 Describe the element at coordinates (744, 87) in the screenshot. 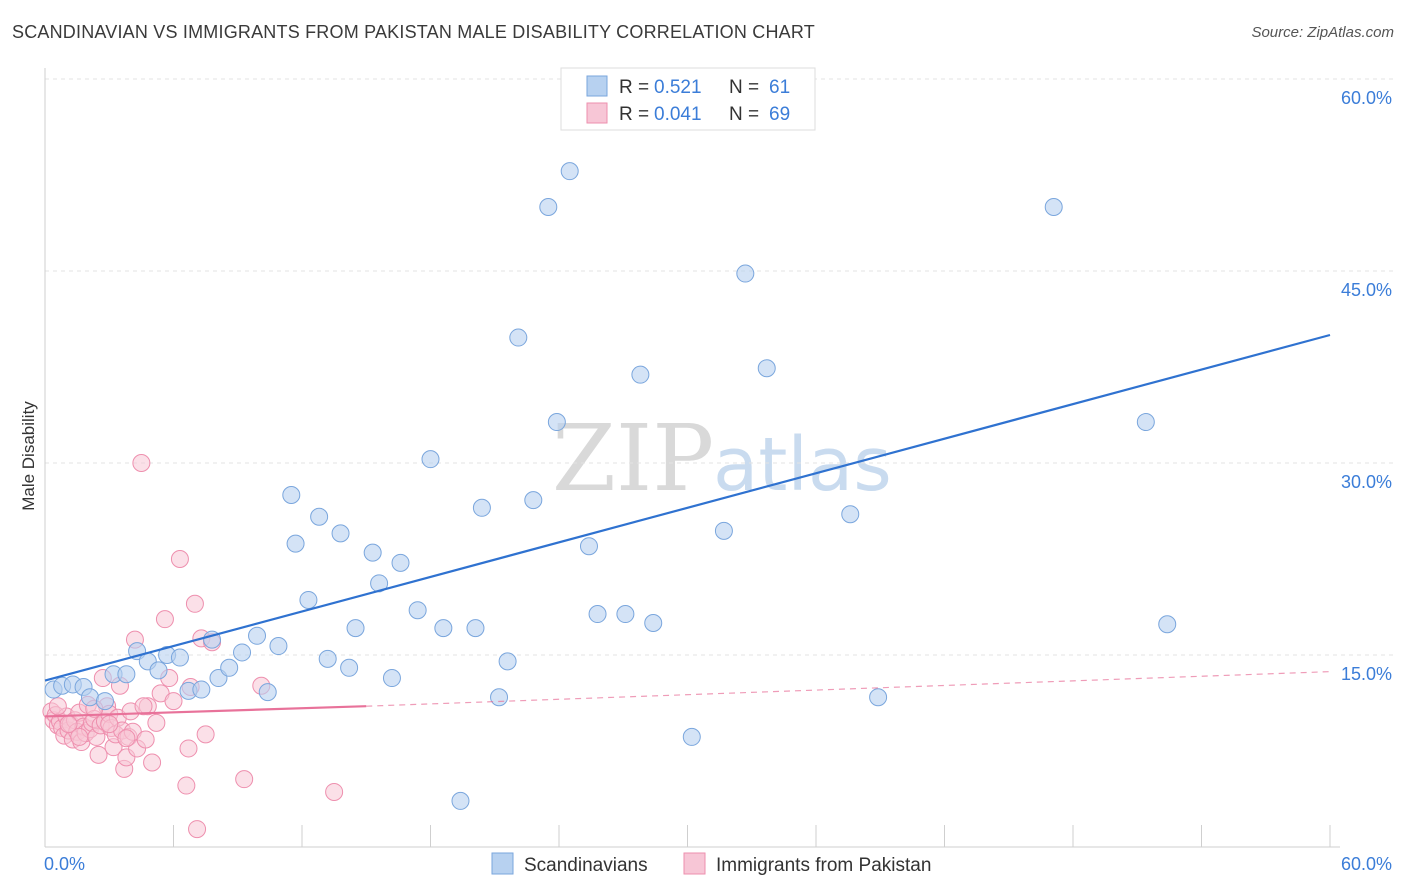

I see `legend-blue-n-label: N =` at that location.